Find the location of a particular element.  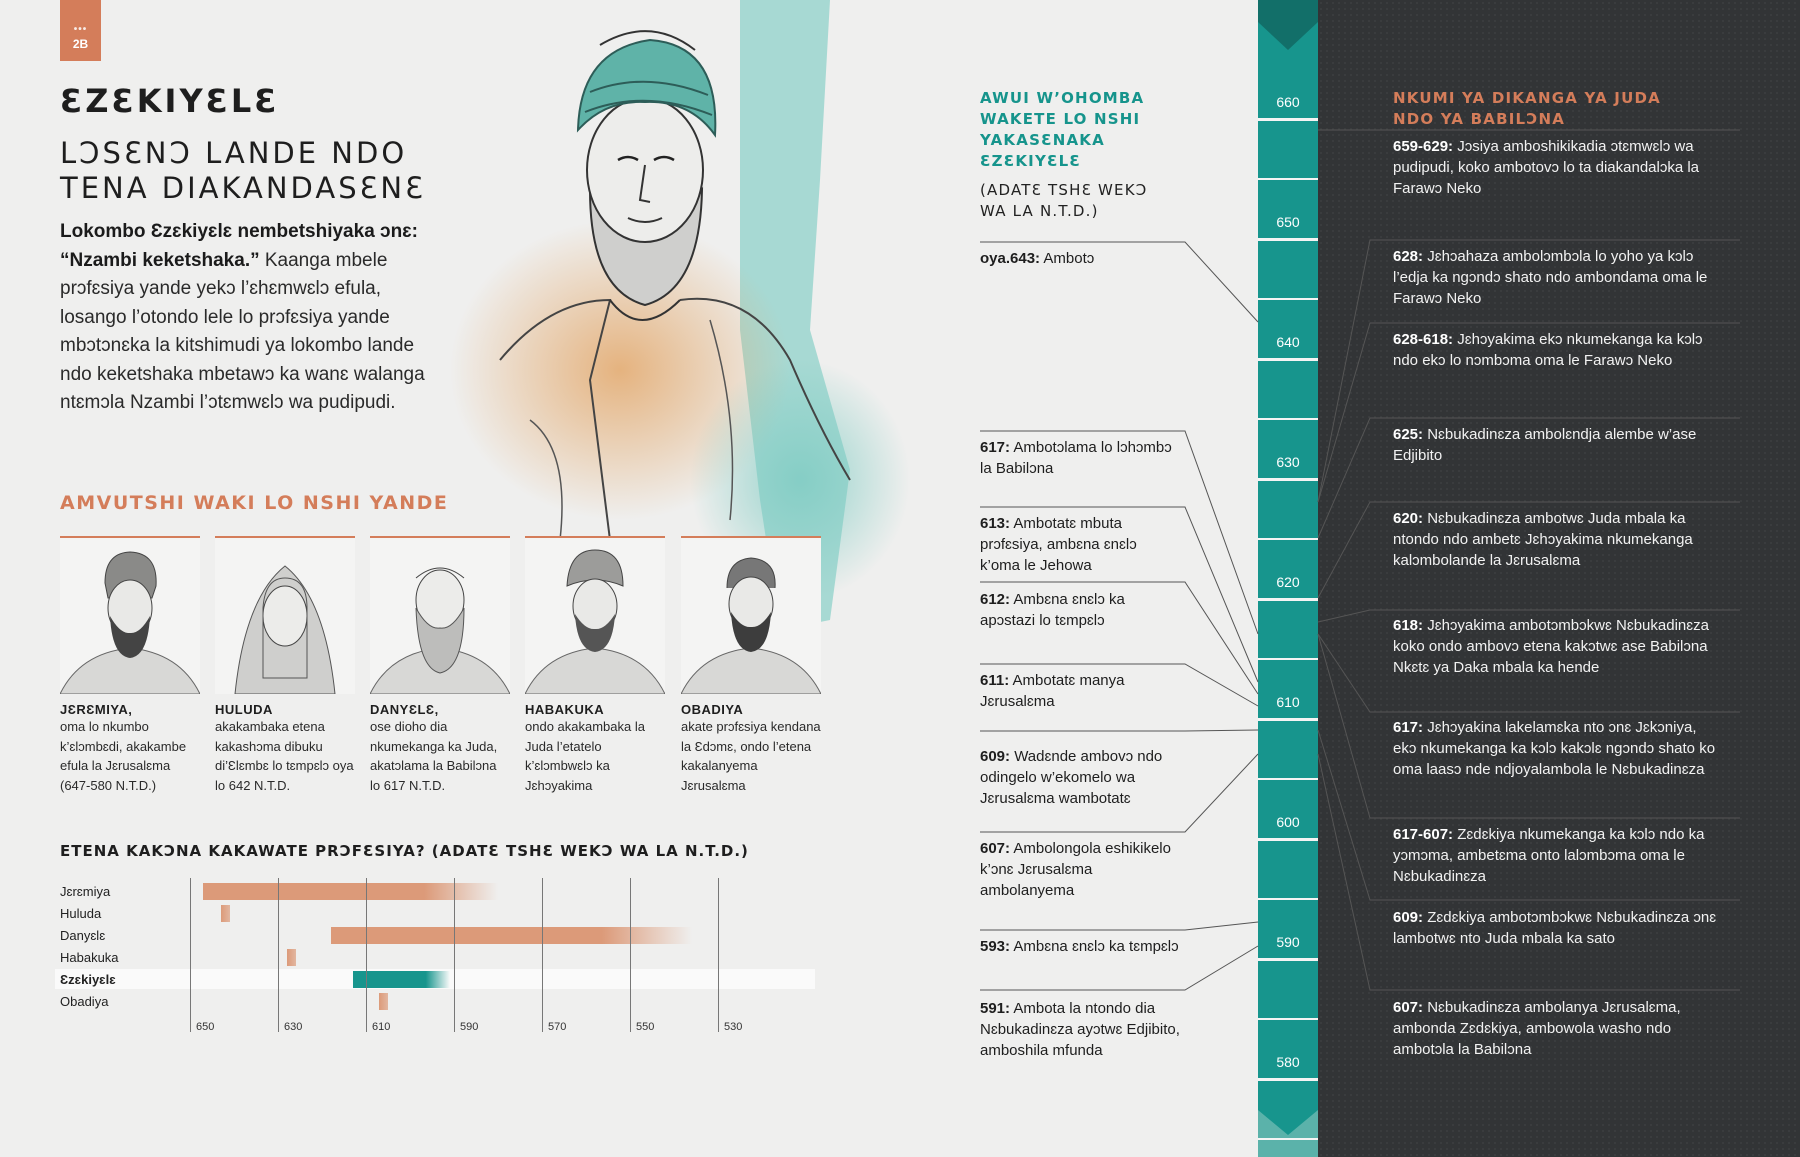

gantt-tick-label: 590 is located at coordinates (469, 1027).